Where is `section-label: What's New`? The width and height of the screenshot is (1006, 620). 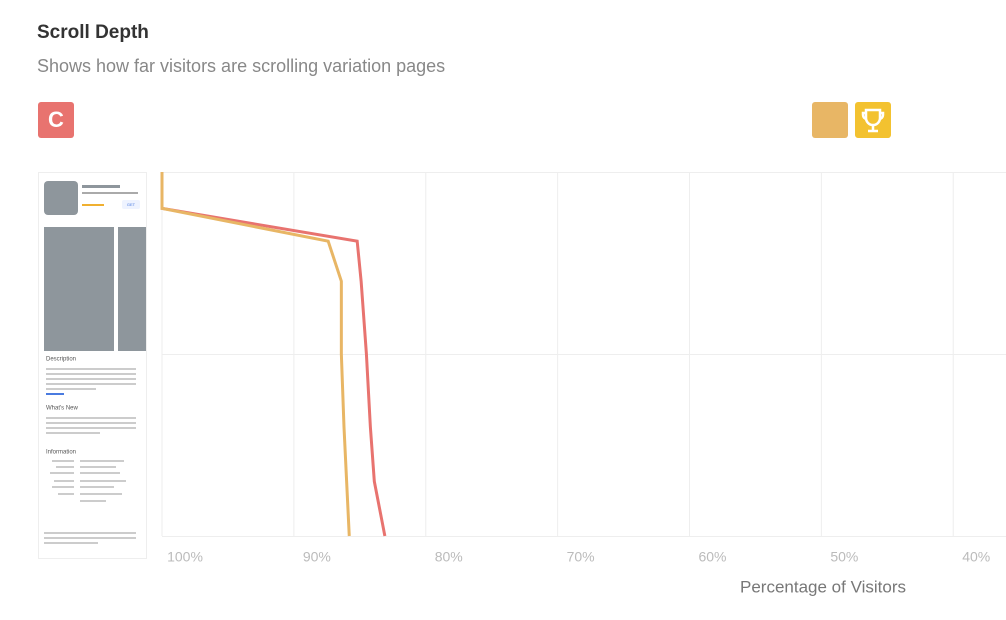 section-label: What's New is located at coordinates (62, 409).